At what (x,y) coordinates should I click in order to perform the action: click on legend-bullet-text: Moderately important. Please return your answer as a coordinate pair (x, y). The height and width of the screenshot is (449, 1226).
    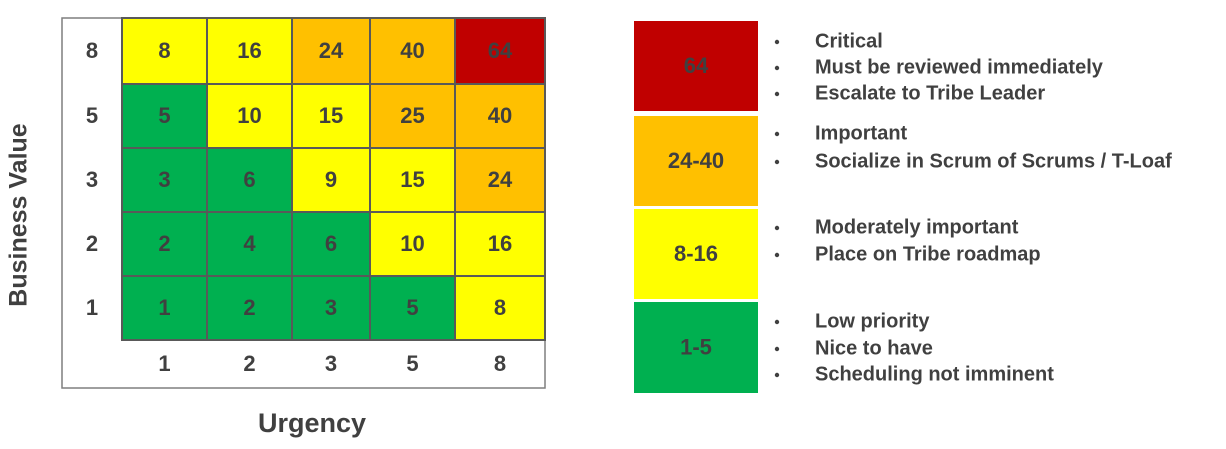
    Looking at the image, I should click on (917, 227).